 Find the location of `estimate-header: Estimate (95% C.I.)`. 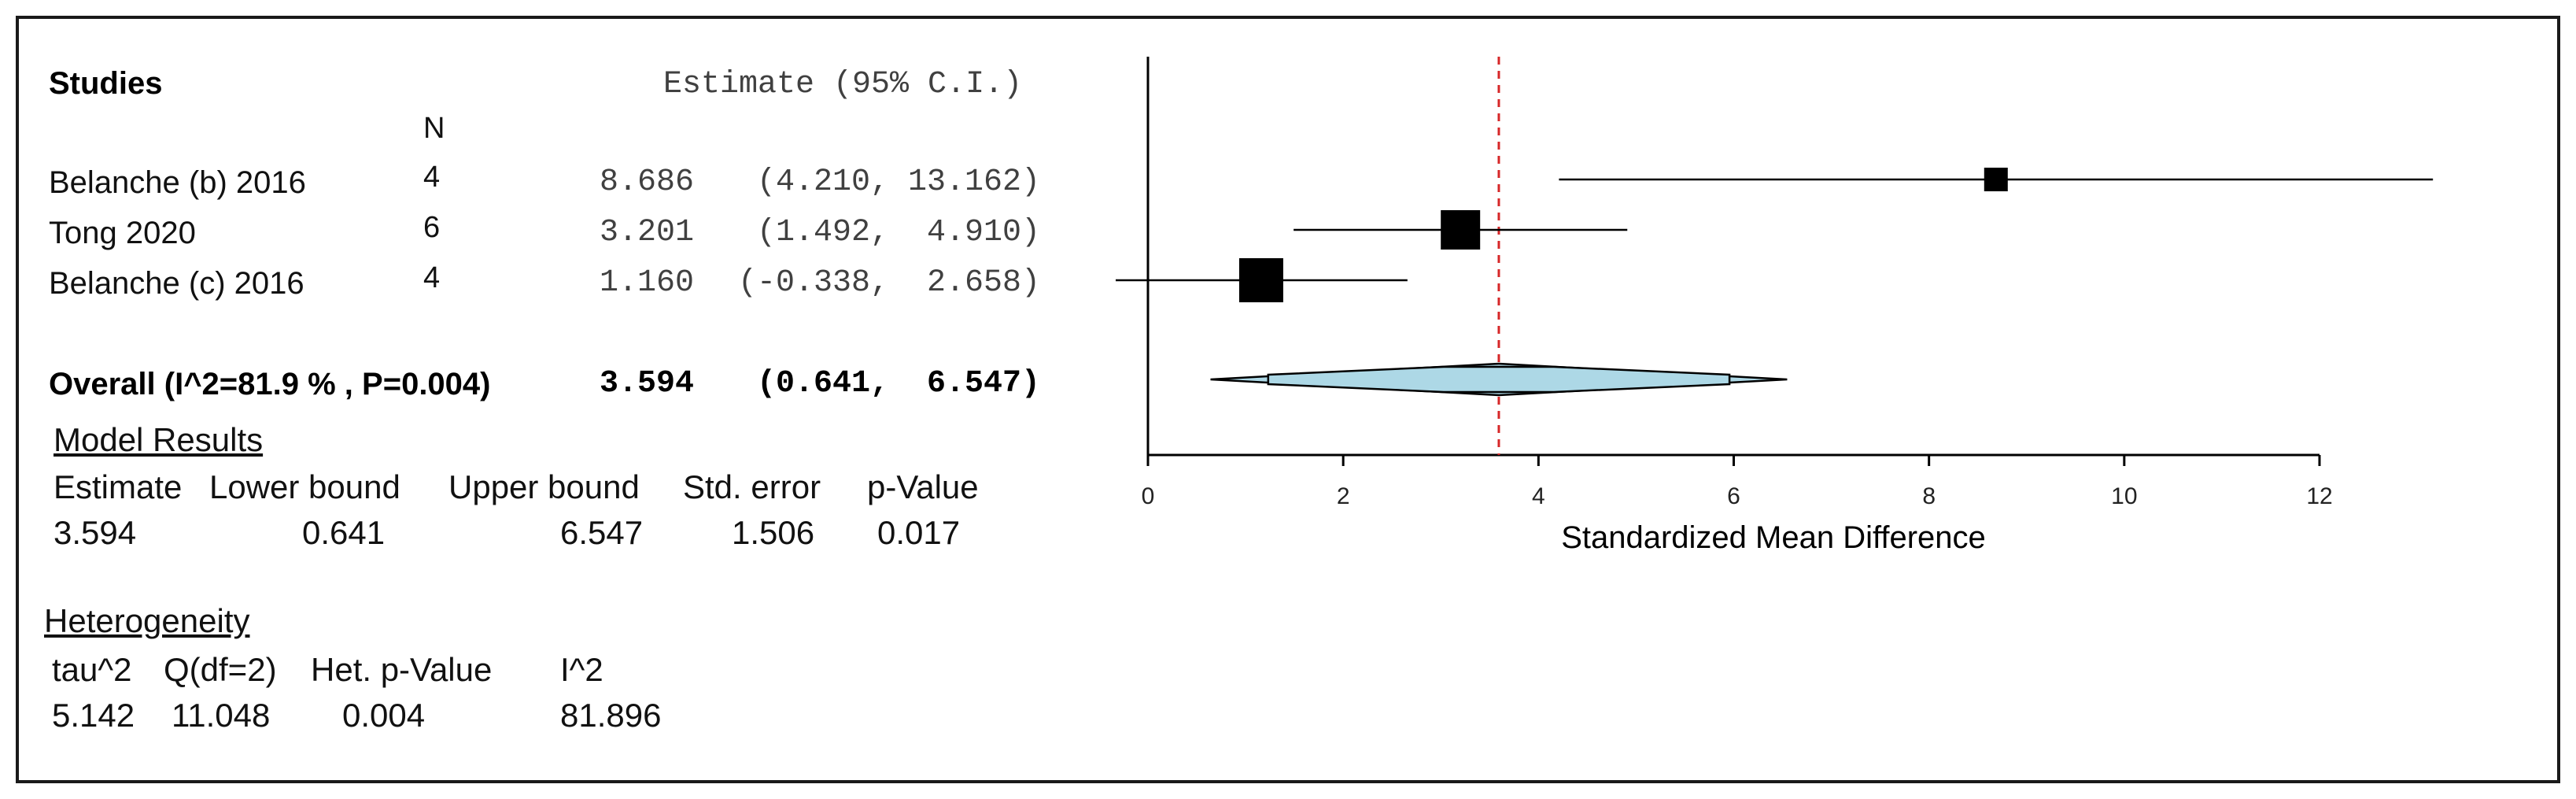

estimate-header: Estimate (95% C.I.) is located at coordinates (843, 84).